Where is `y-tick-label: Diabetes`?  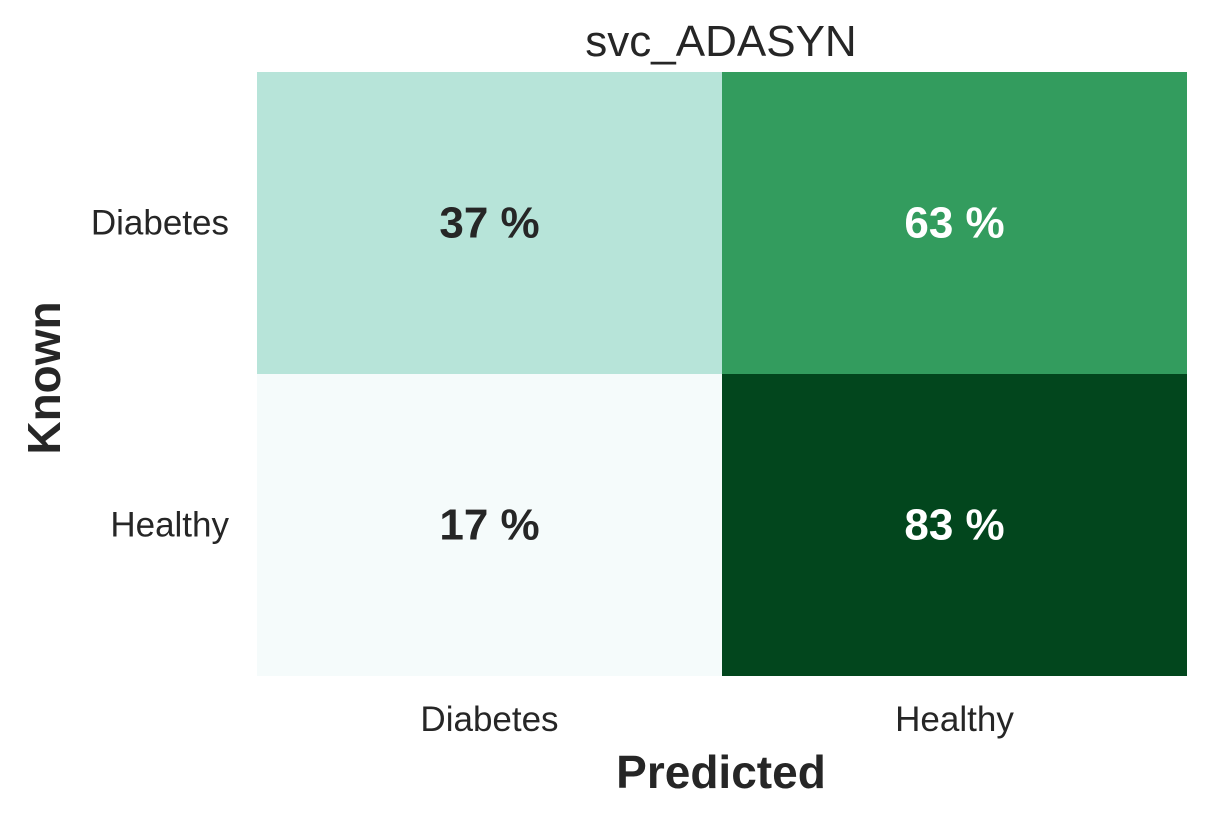 y-tick-label: Diabetes is located at coordinates (160, 223).